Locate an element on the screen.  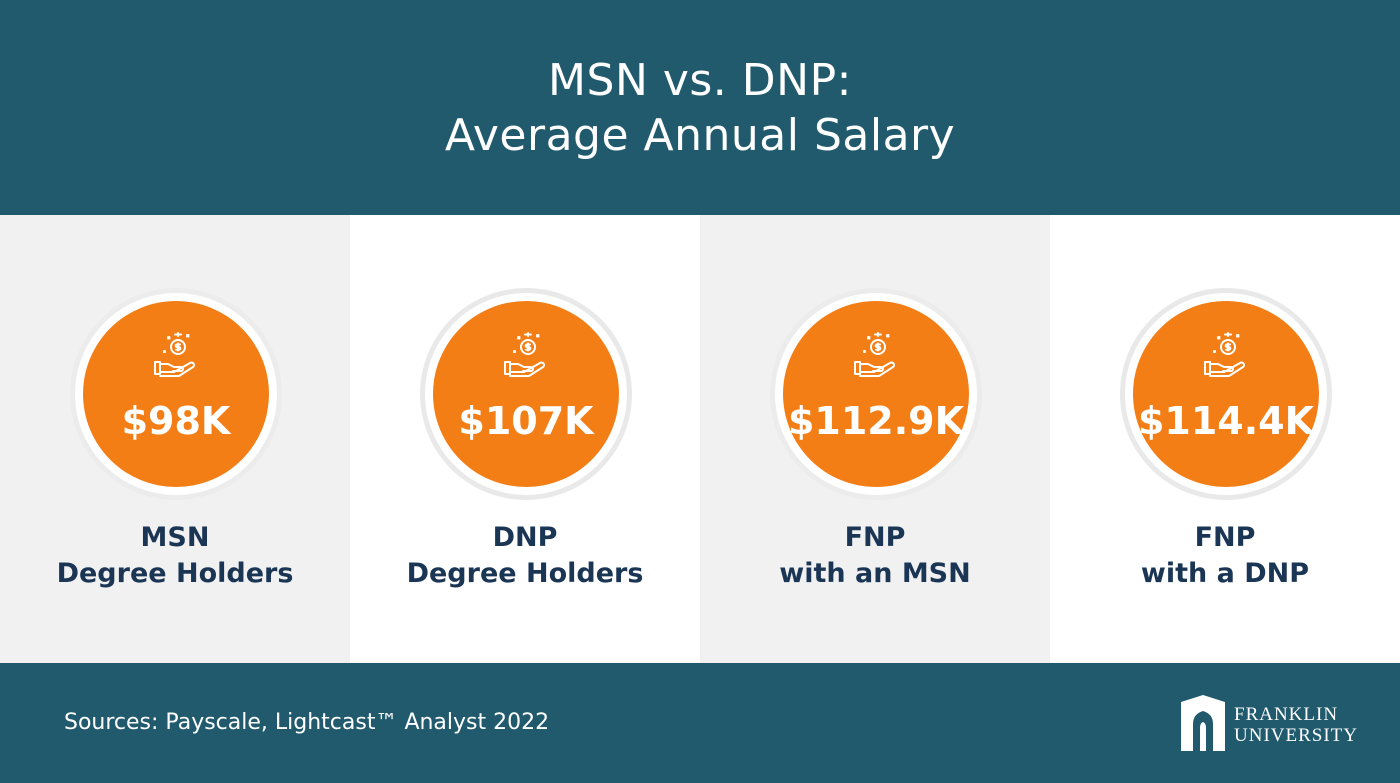
amount-circle: $112.9K is located at coordinates (876, 394).